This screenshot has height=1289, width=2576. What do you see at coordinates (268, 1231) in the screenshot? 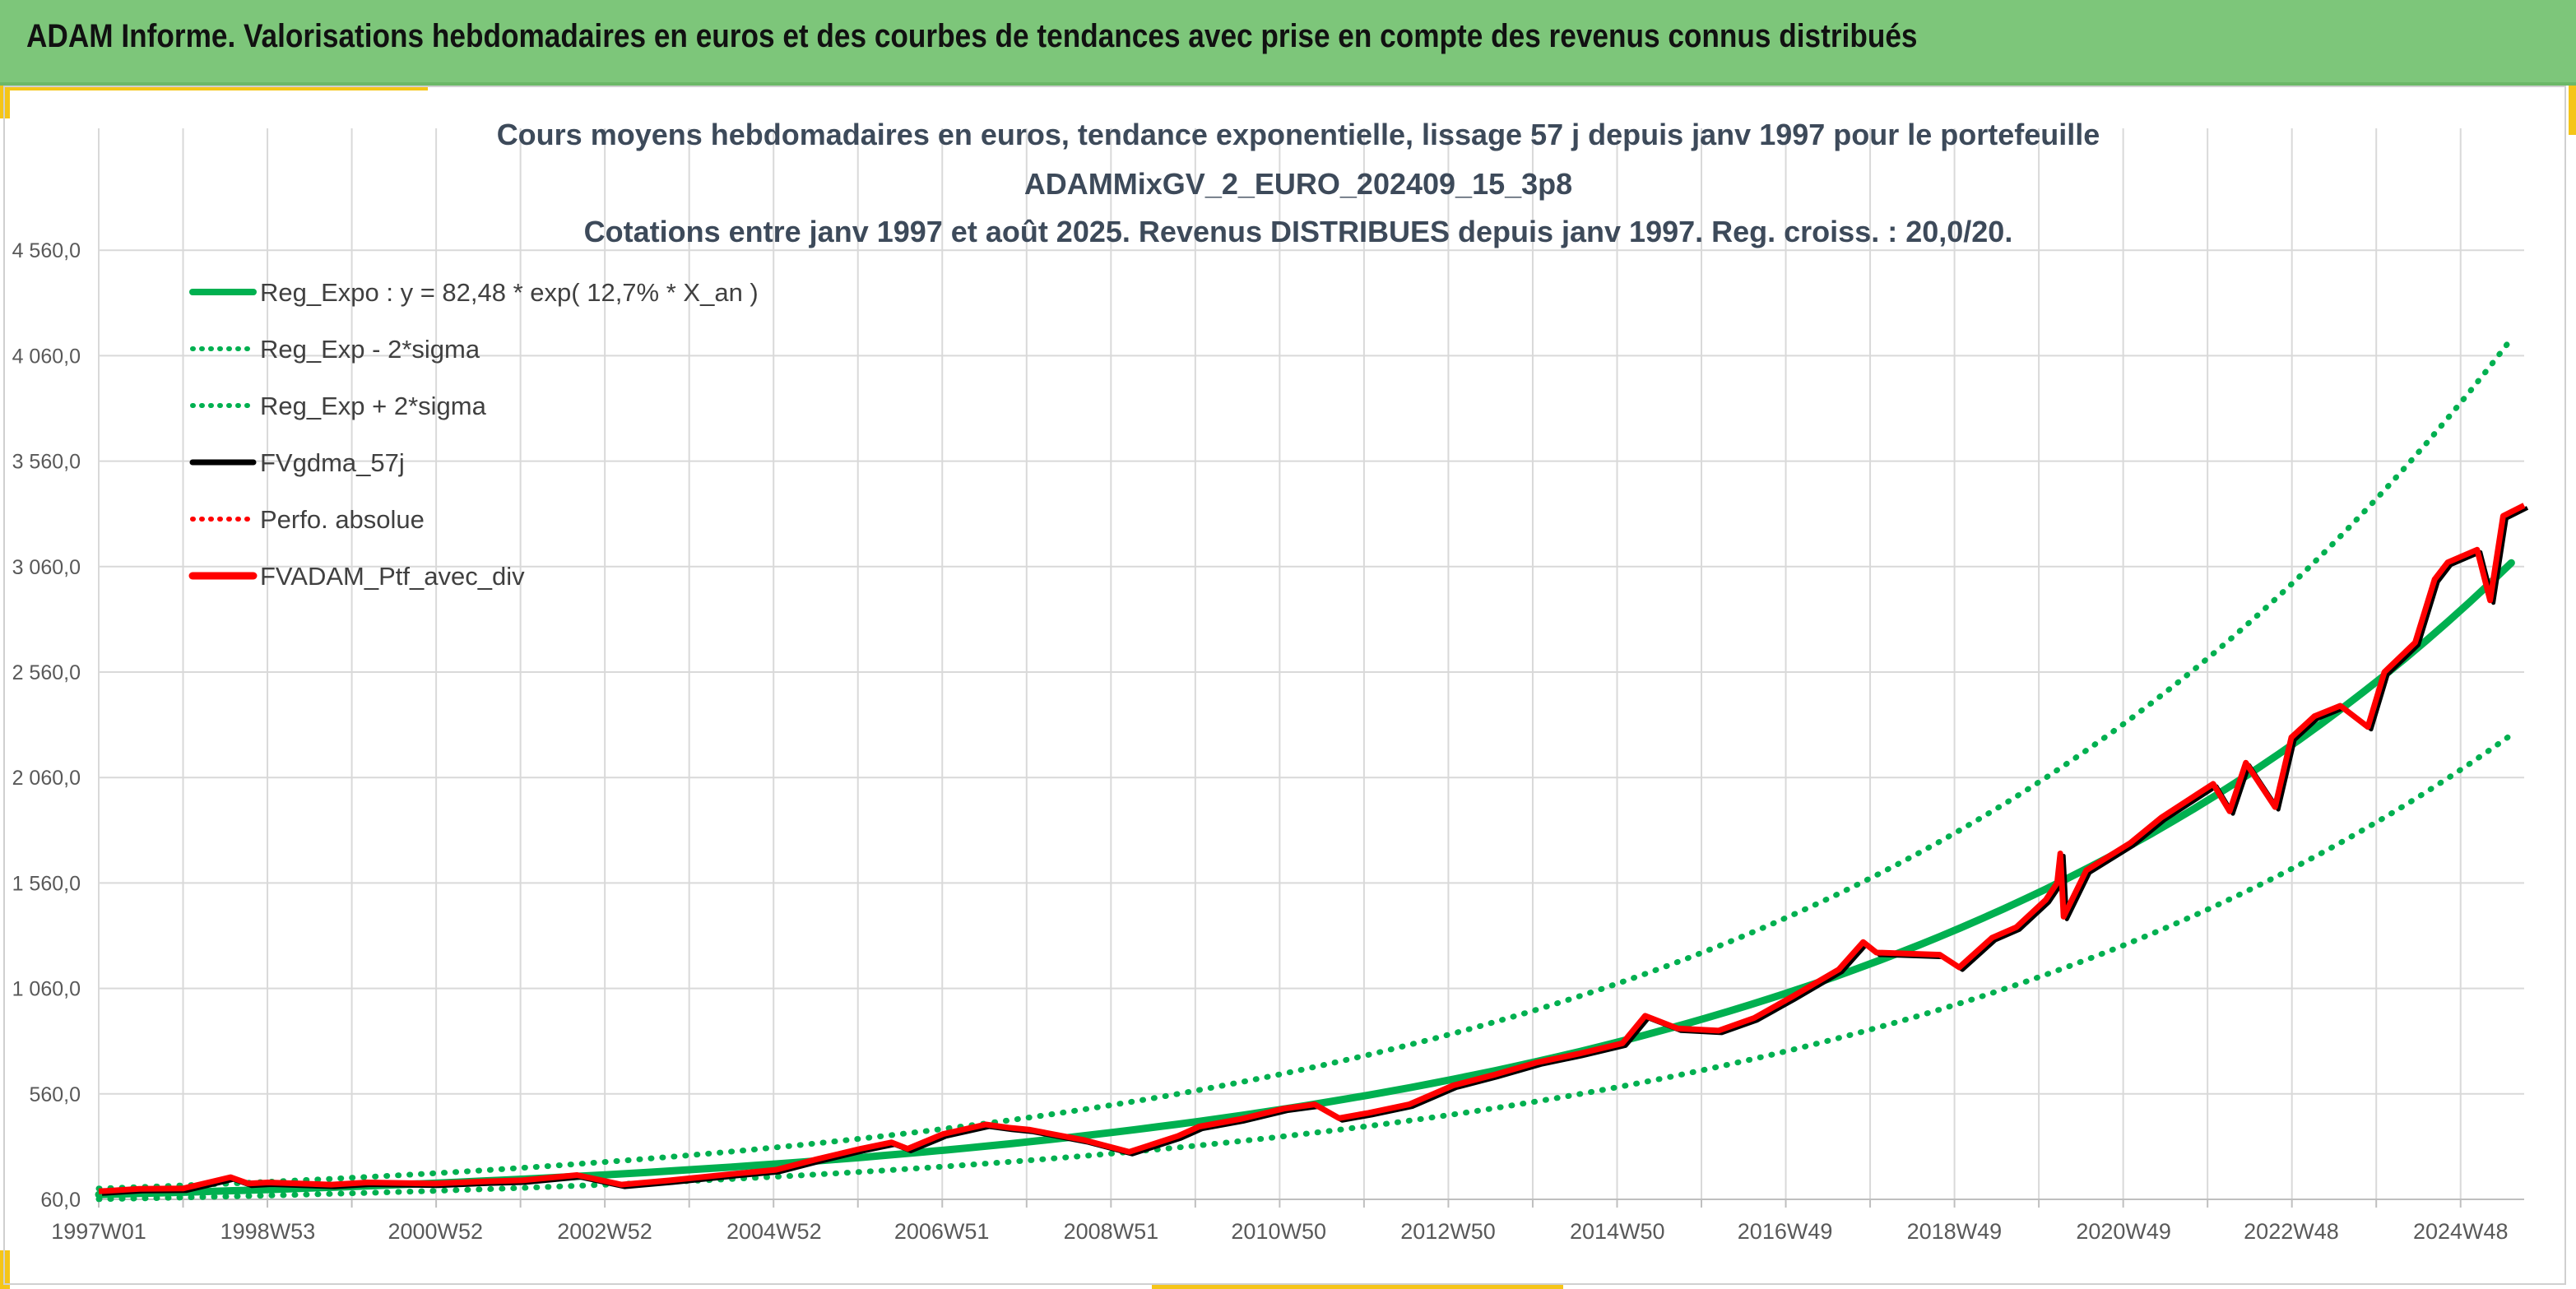
I see `x-tick-label: 1998W53` at bounding box center [268, 1231].